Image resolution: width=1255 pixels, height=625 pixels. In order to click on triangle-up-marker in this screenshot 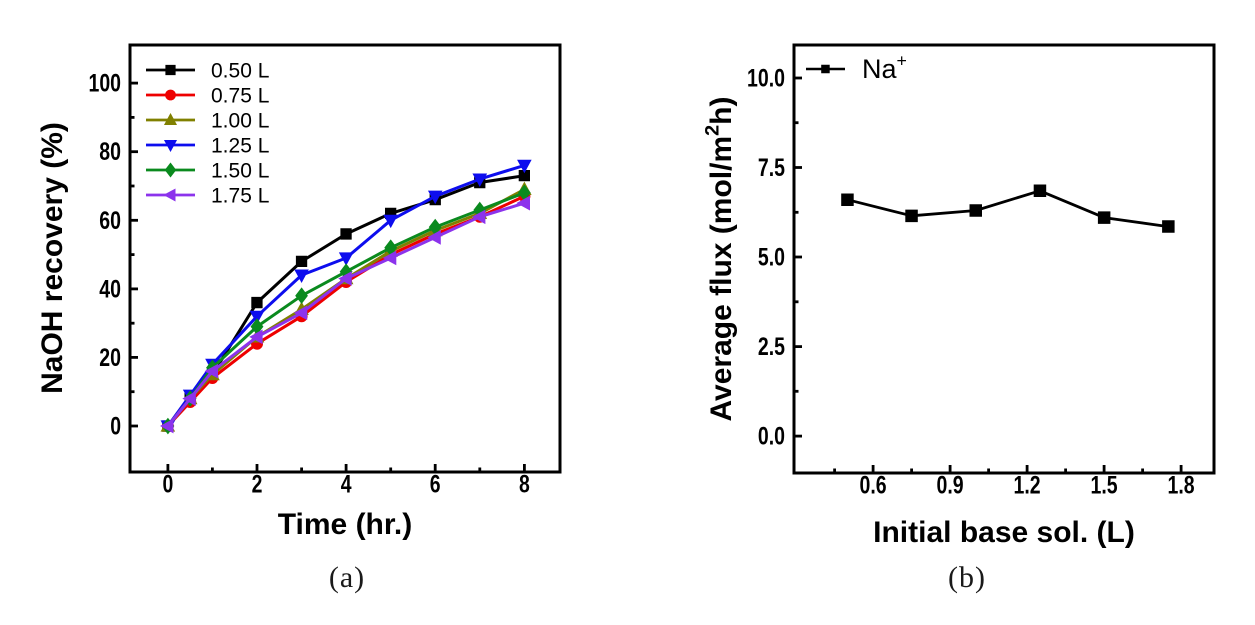, I will do `click(170, 118)`.